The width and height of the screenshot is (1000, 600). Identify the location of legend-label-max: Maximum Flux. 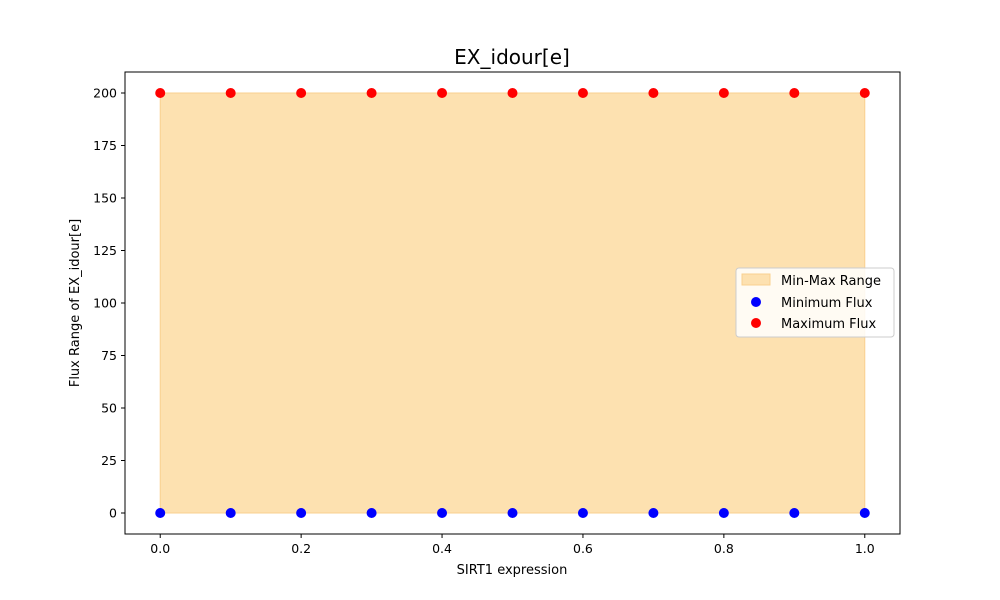
(829, 324).